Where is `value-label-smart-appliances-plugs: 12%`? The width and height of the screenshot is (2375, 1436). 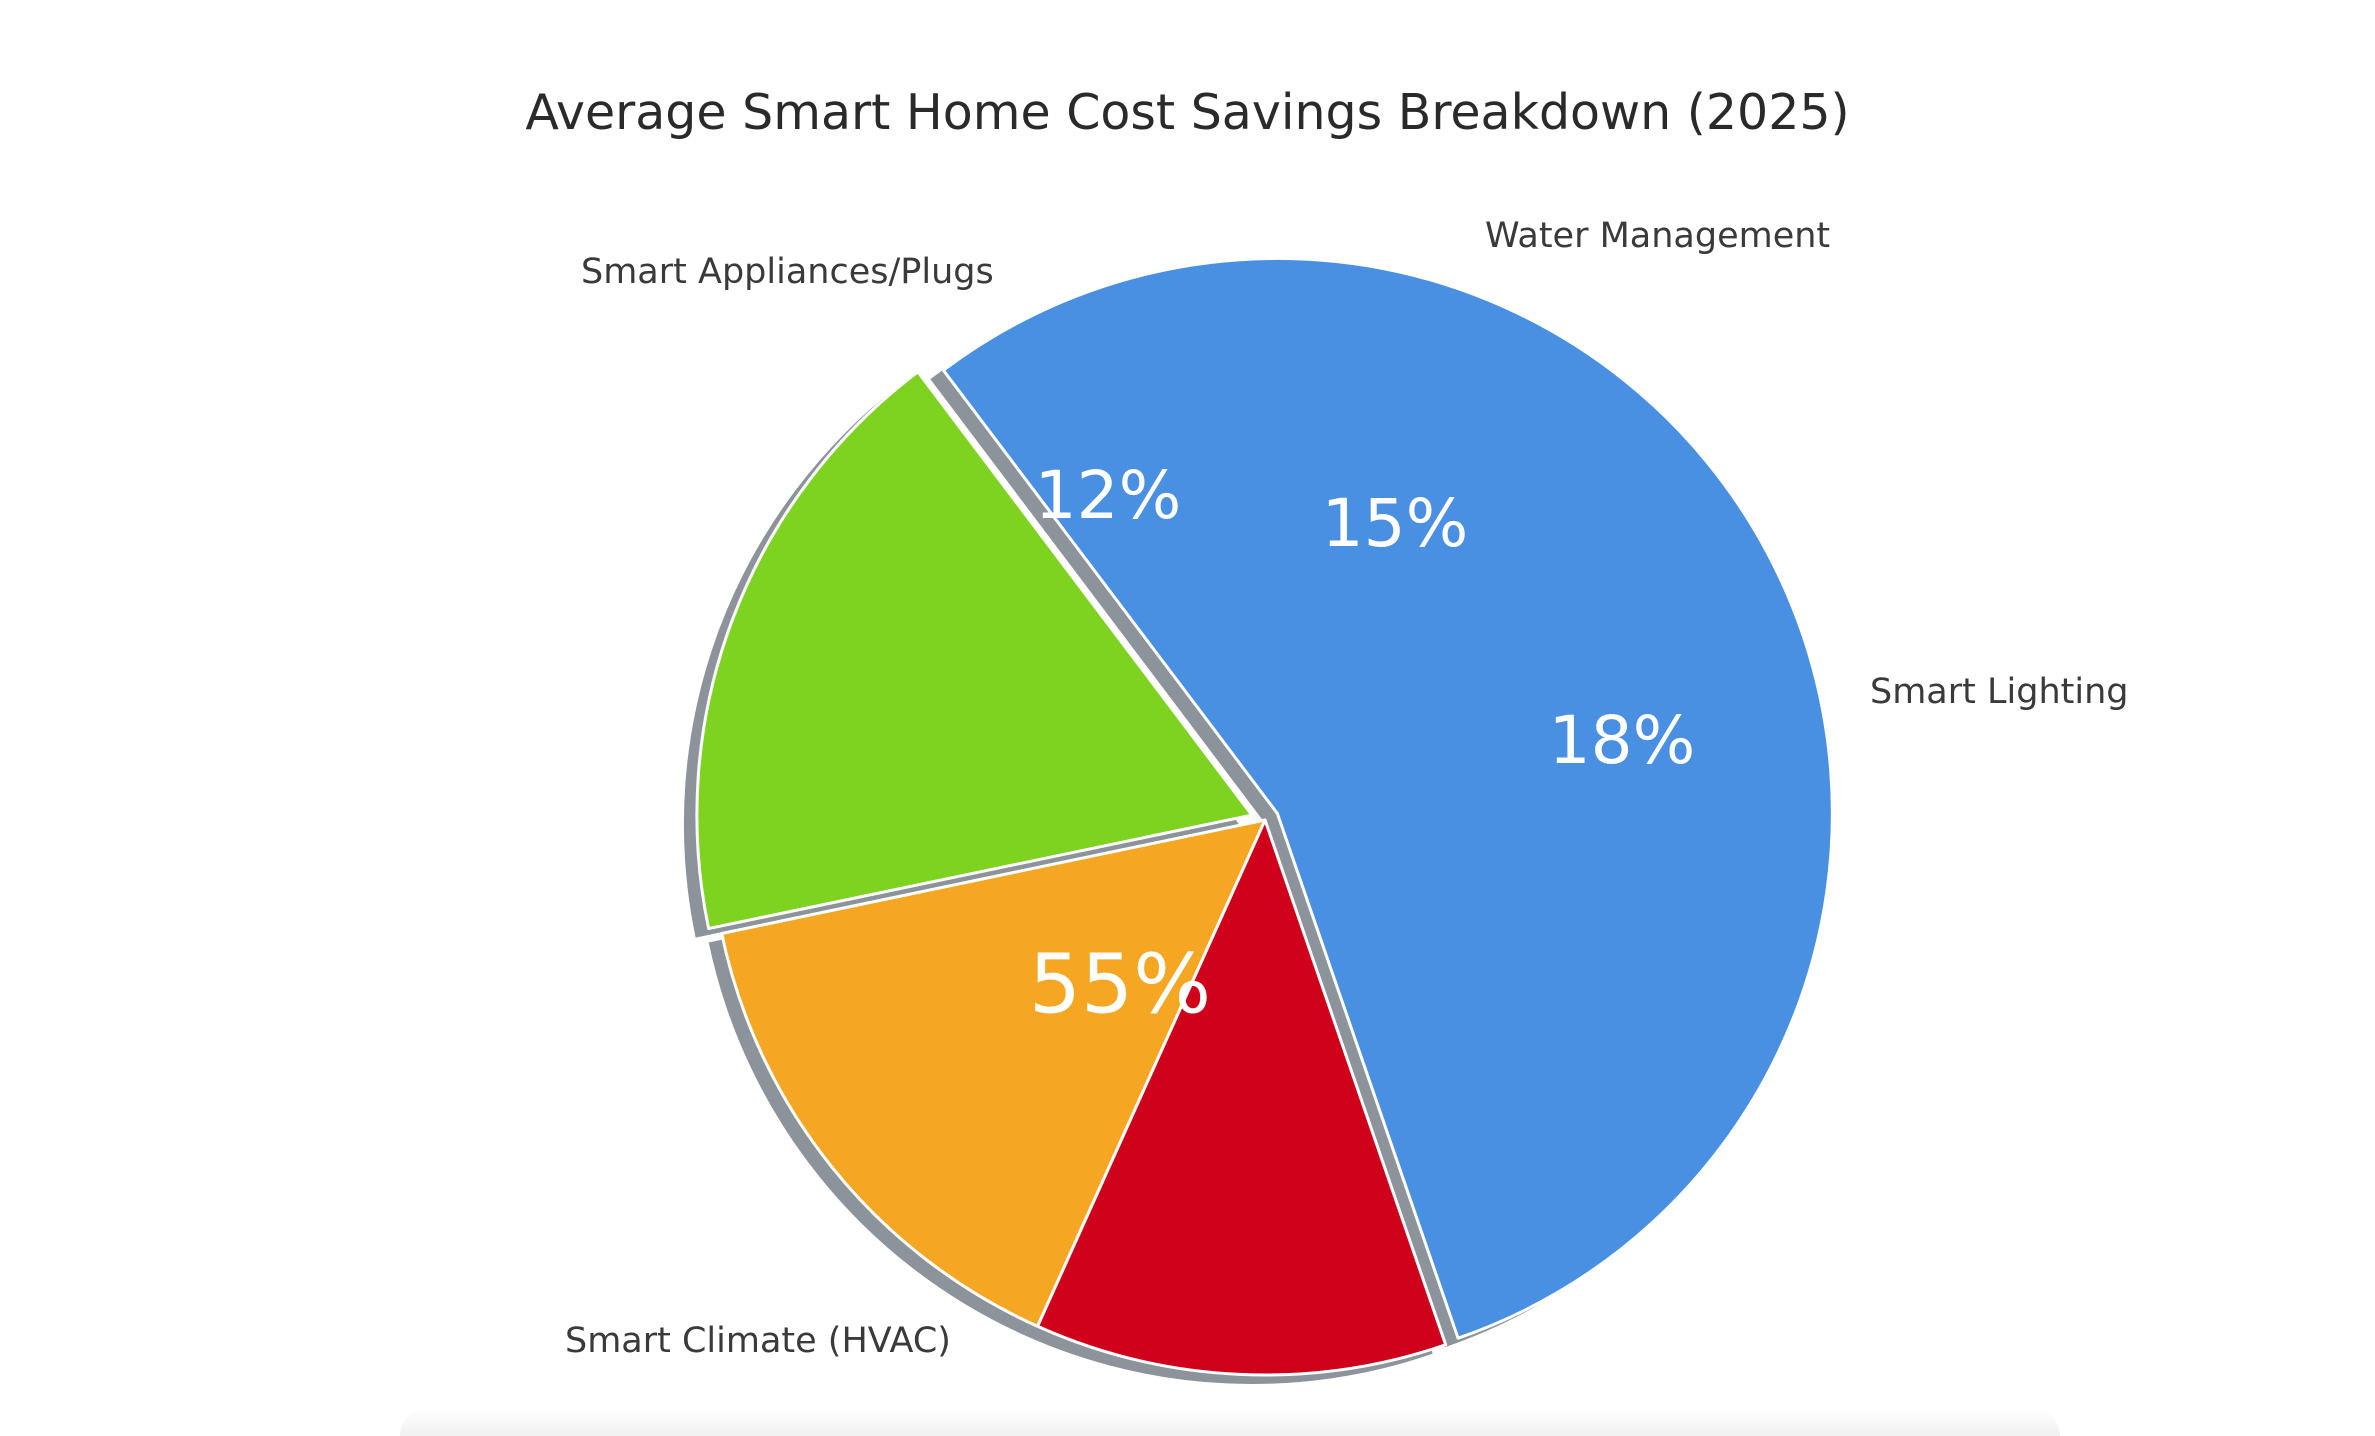 value-label-smart-appliances-plugs: 12% is located at coordinates (1108, 495).